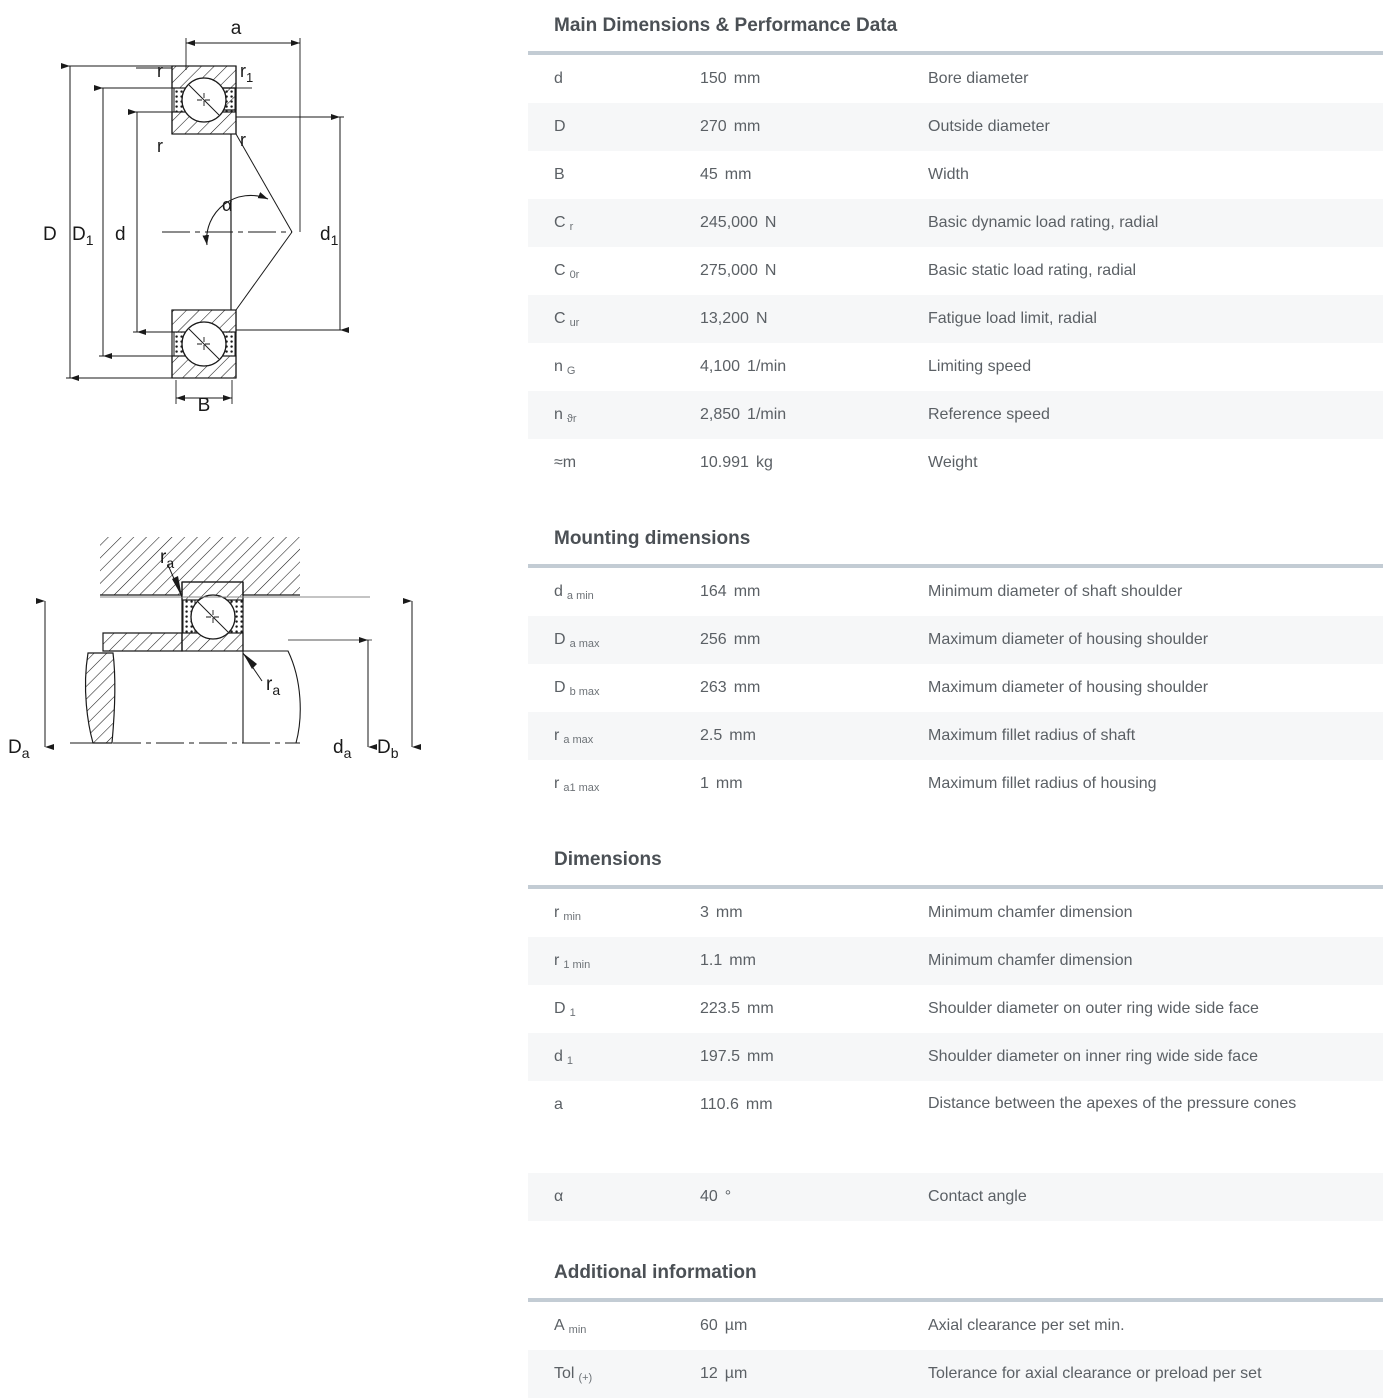 Image resolution: width=1383 pixels, height=1399 pixels. I want to click on value-number: 223.5, so click(720, 1008).